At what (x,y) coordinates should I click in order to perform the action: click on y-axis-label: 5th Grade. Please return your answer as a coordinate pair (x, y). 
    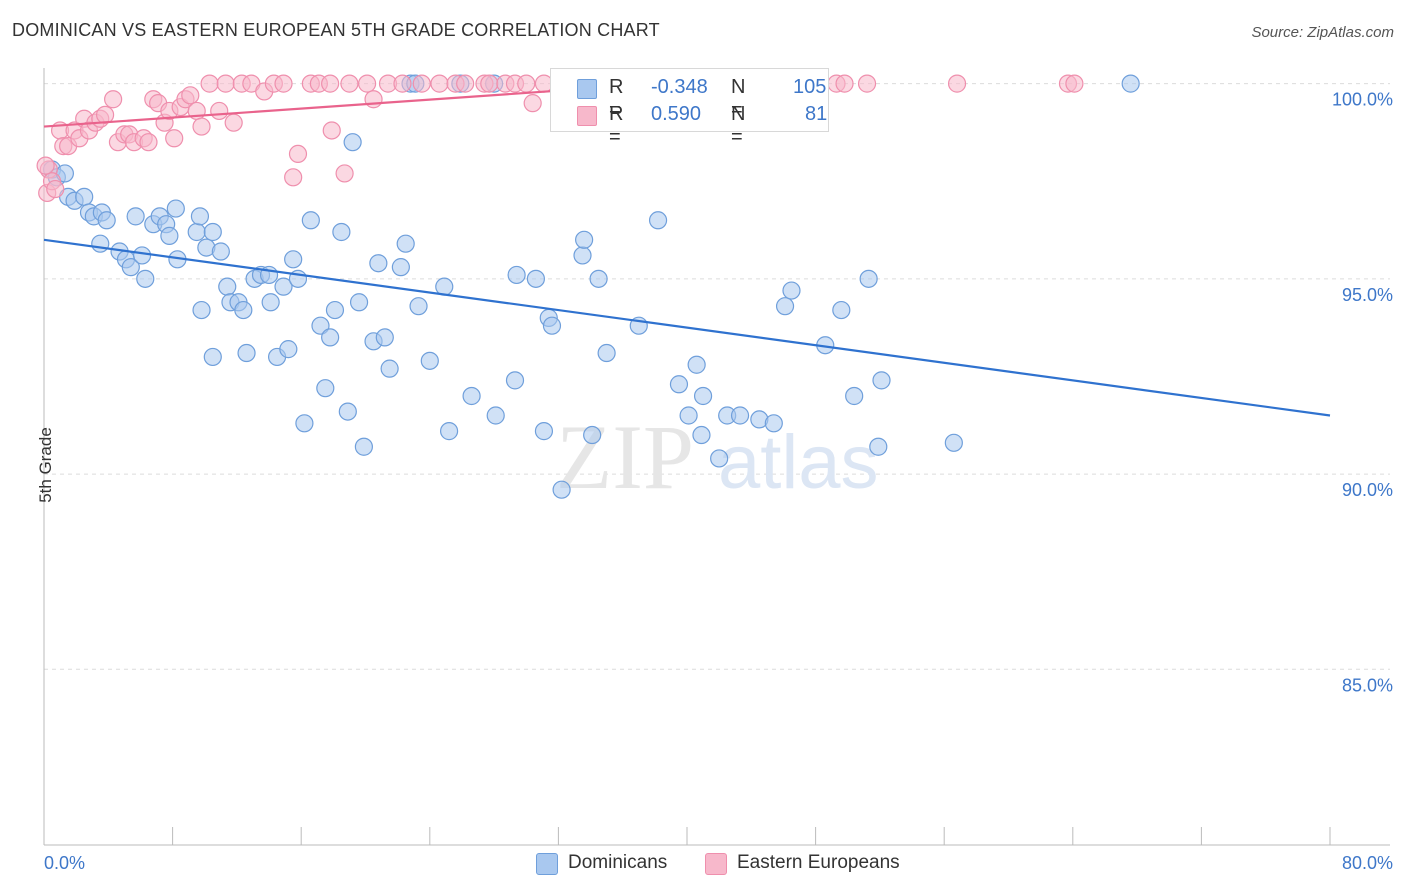
    Looking at the image, I should click on (45, 465).